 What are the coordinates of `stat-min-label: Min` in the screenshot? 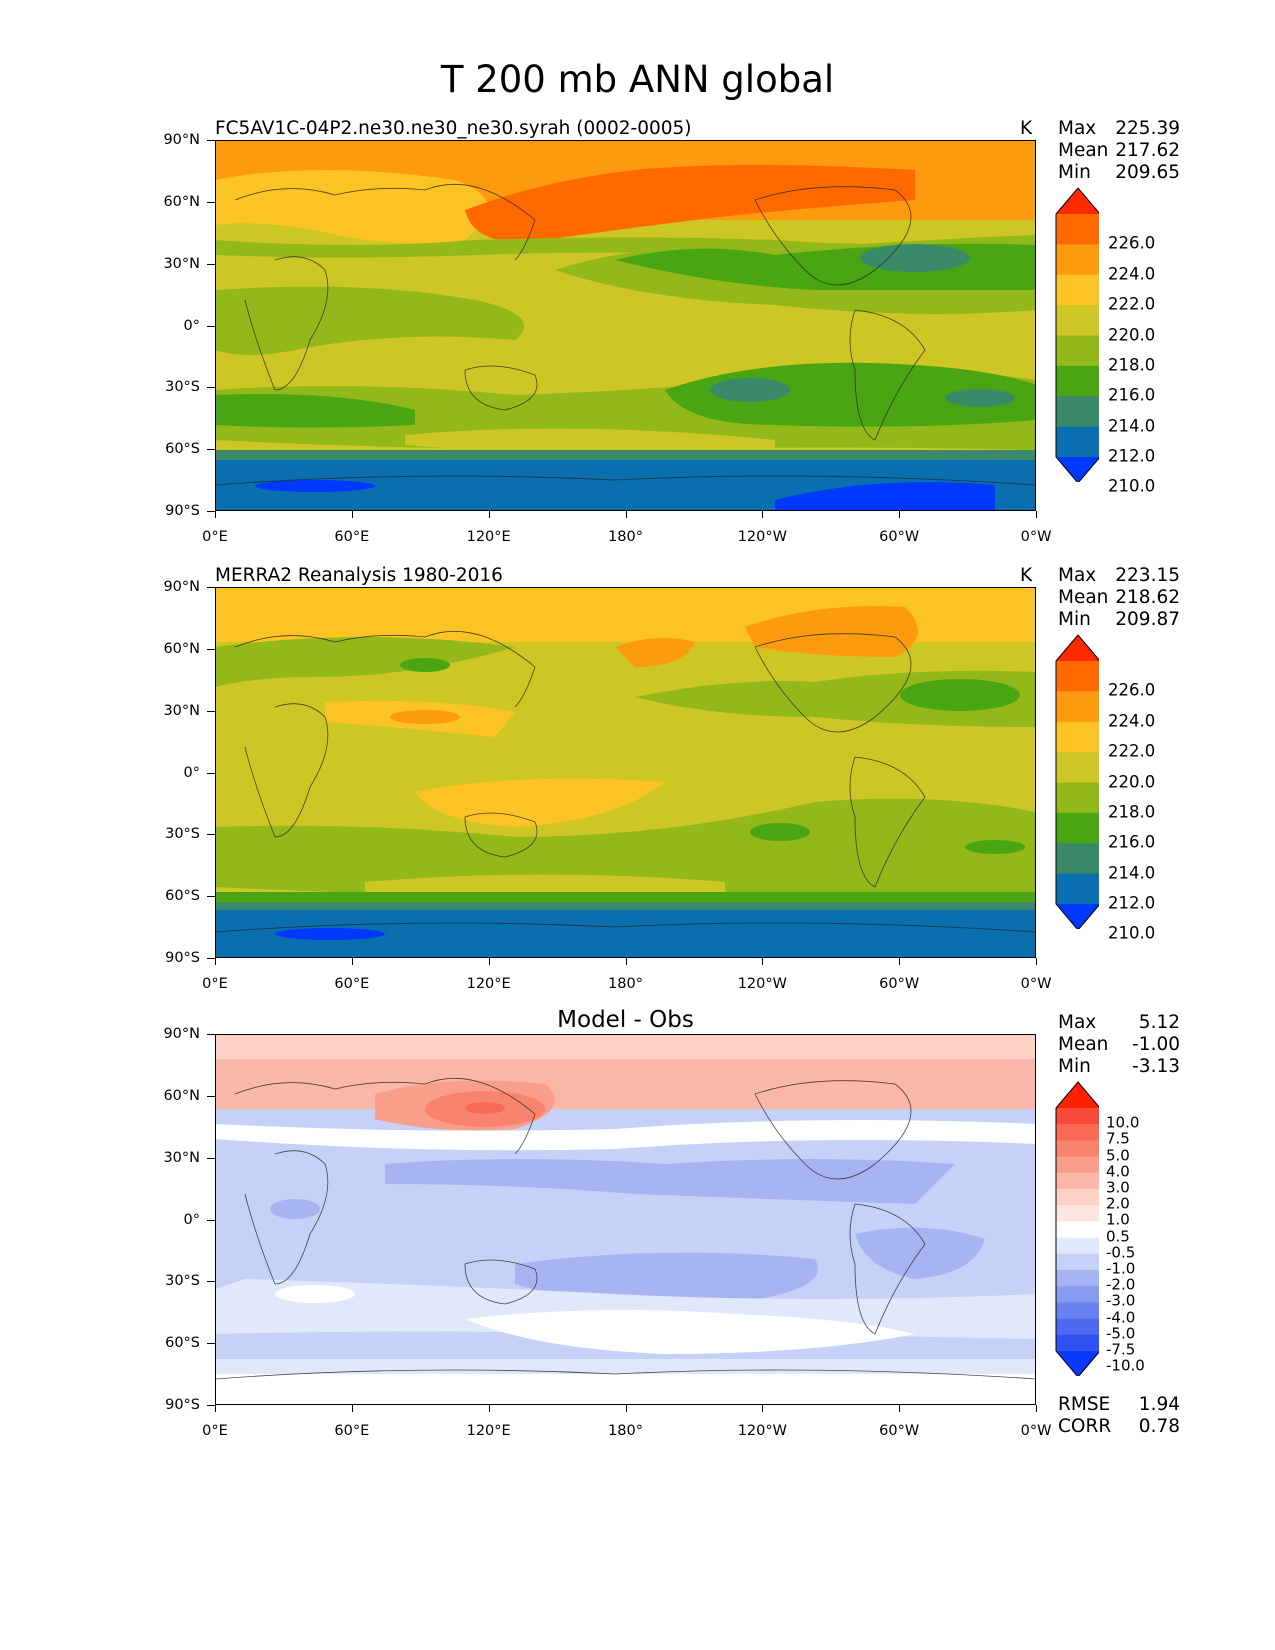 It's located at (1074, 1066).